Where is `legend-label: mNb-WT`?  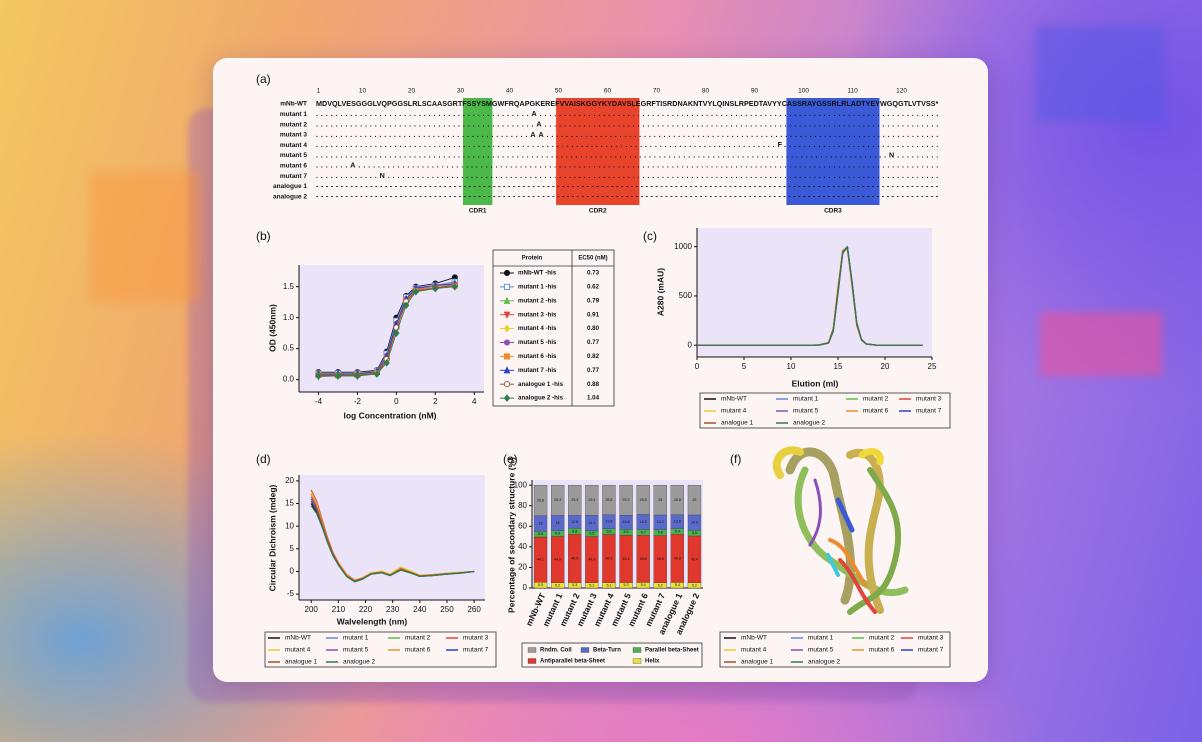
legend-label: mNb-WT is located at coordinates (734, 399).